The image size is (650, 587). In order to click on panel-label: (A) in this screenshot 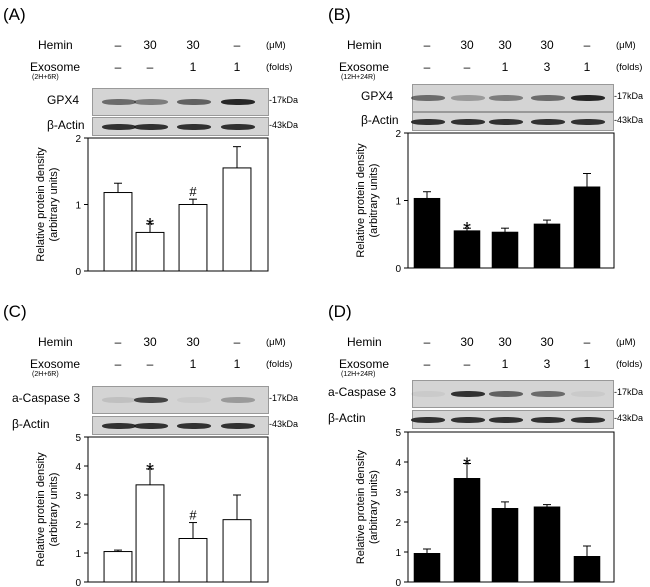, I will do `click(14, 14)`.